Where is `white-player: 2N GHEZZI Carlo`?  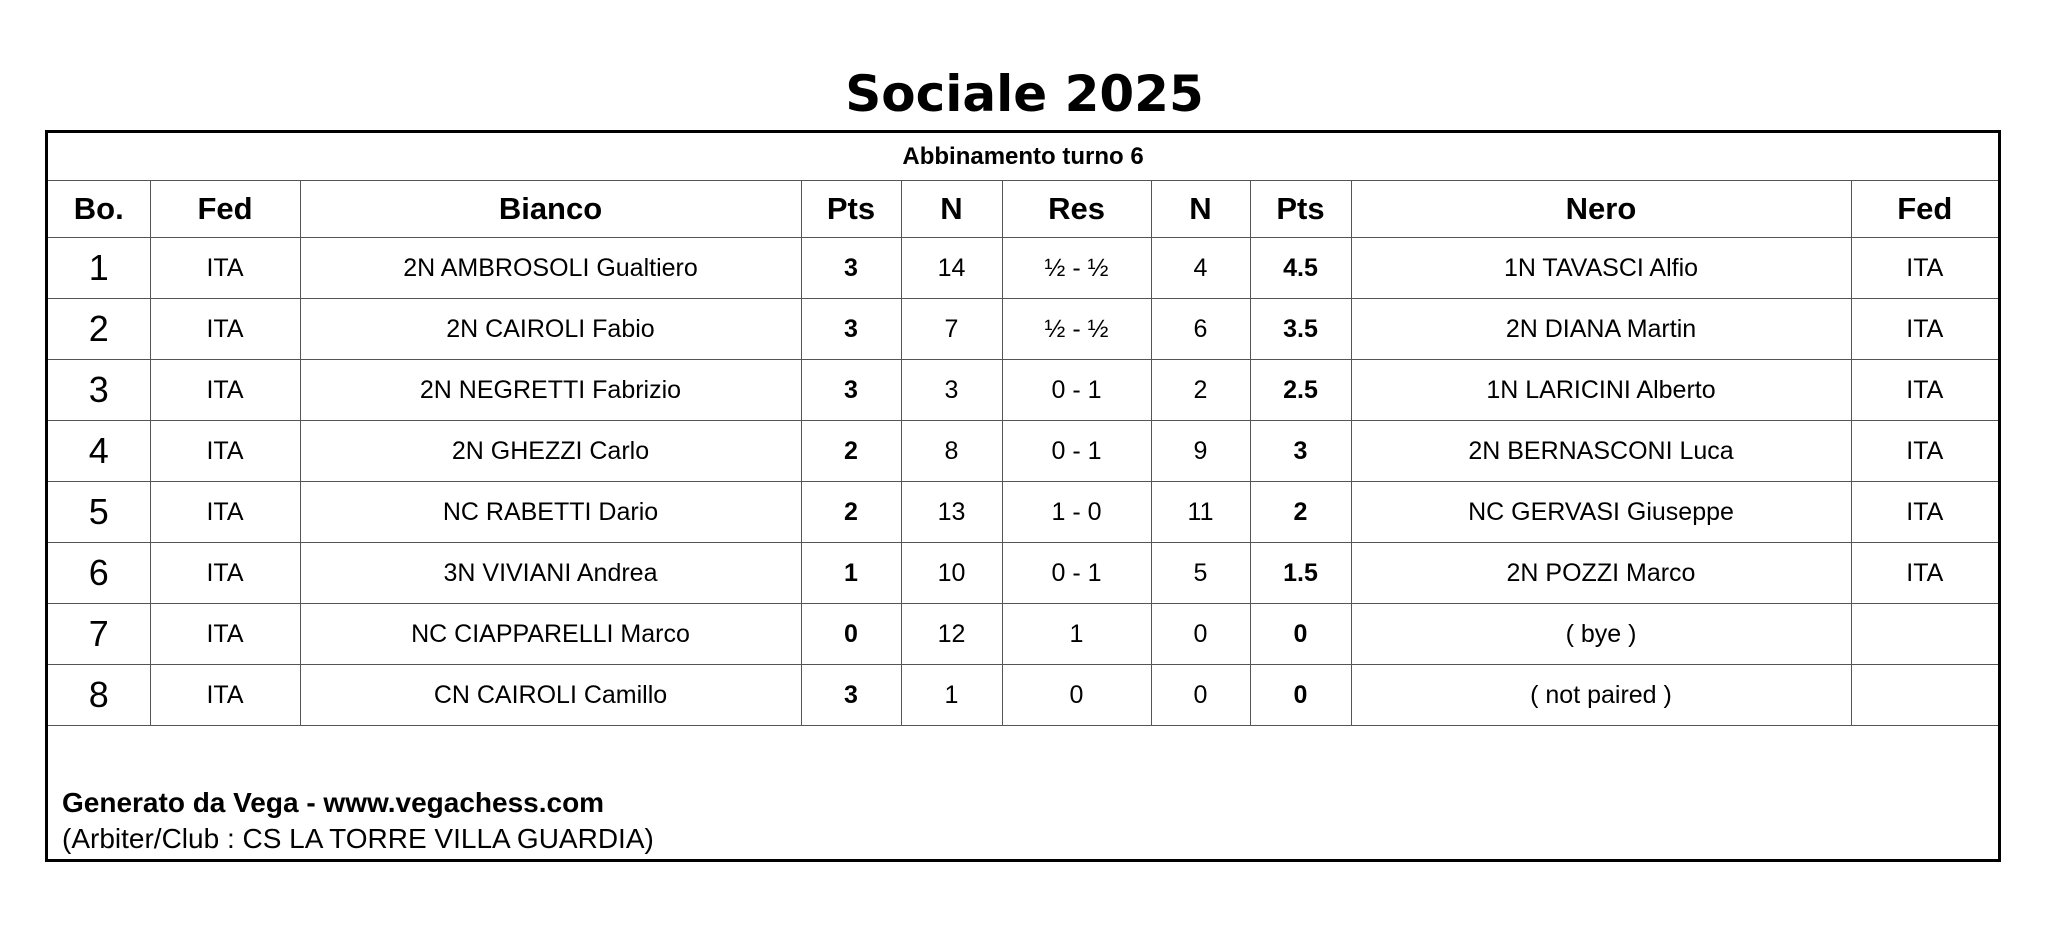
white-player: 2N GHEZZI Carlo is located at coordinates (550, 451).